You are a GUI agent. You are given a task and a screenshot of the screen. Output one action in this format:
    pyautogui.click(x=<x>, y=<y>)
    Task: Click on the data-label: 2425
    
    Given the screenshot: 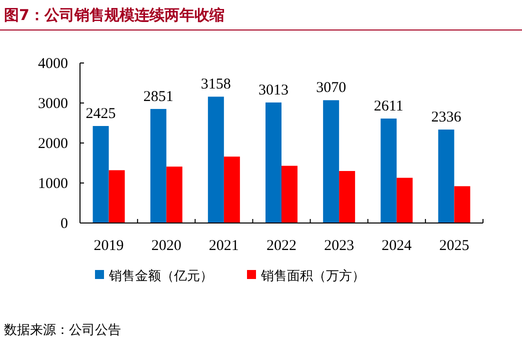 What is the action you would take?
    pyautogui.click(x=101, y=114)
    